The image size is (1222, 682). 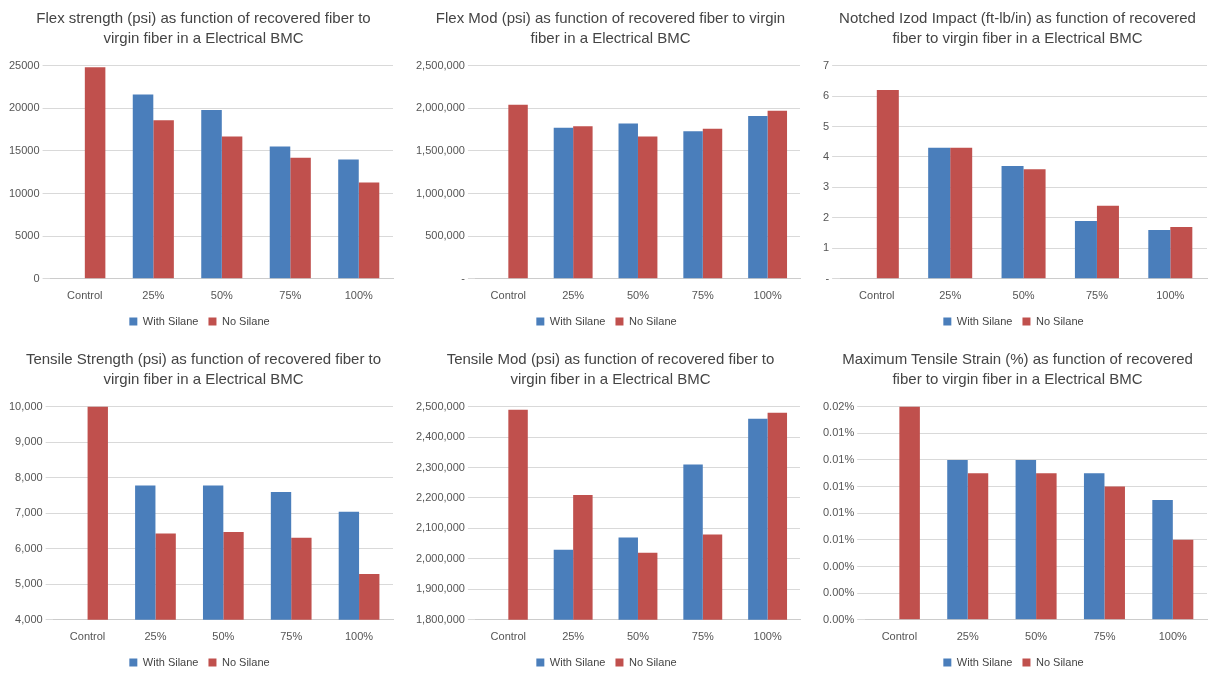 I want to click on y-tick-label: 5000, so click(x=27, y=235).